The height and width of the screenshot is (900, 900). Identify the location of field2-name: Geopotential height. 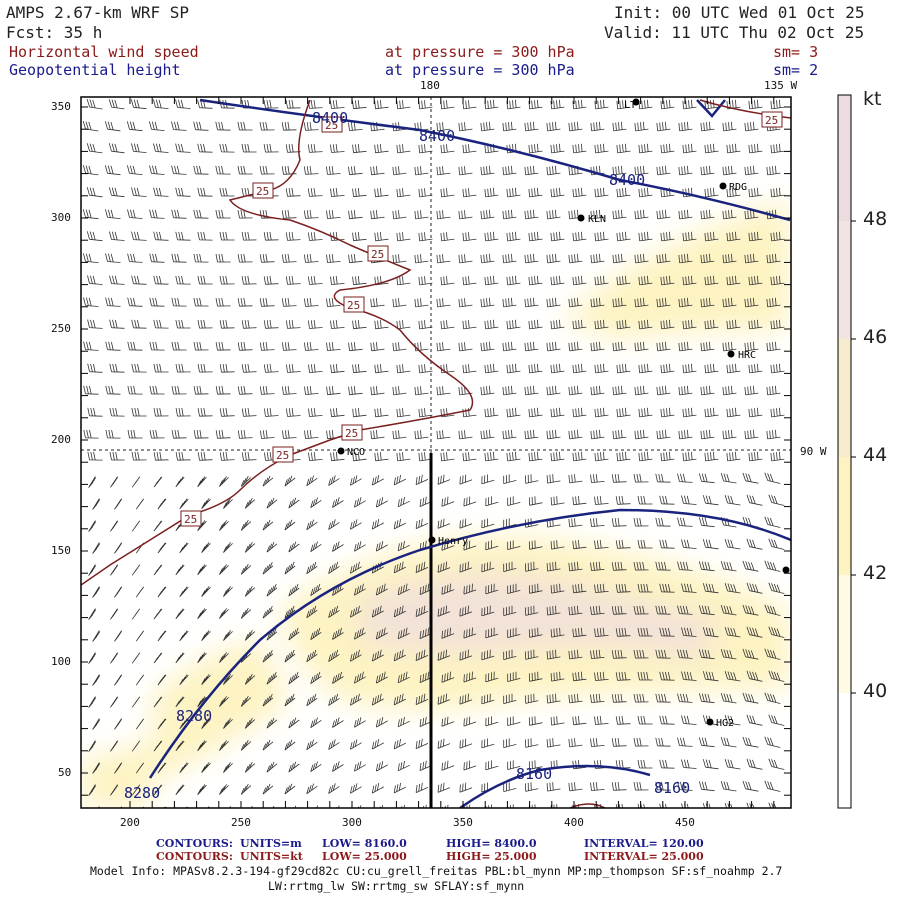
(95, 70).